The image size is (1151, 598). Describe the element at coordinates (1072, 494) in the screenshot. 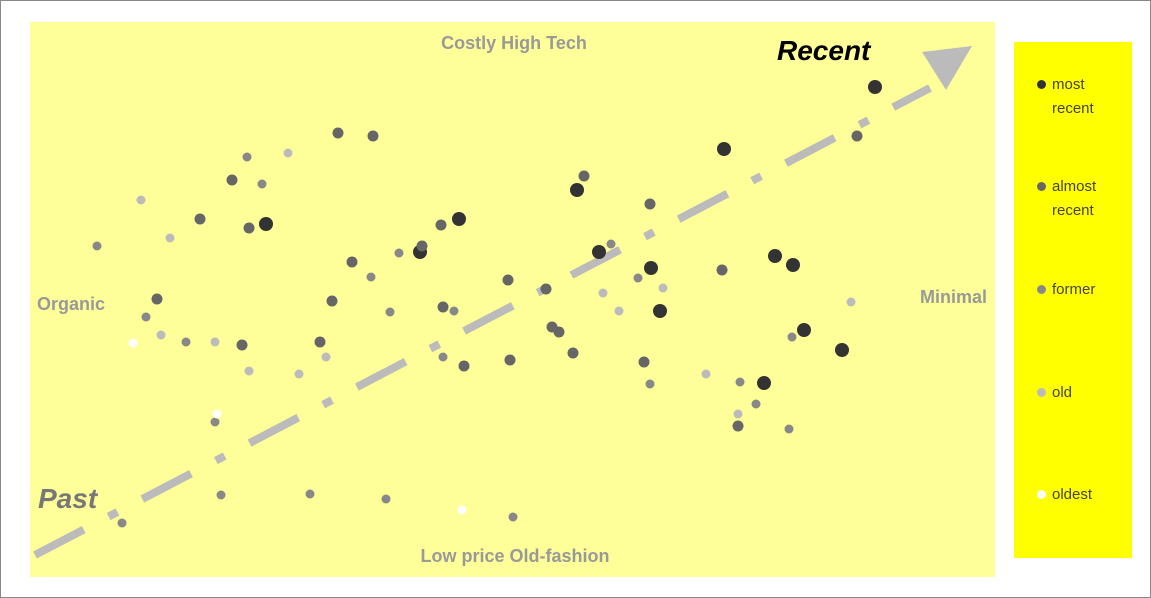

I see `legend-label: oldest` at that location.